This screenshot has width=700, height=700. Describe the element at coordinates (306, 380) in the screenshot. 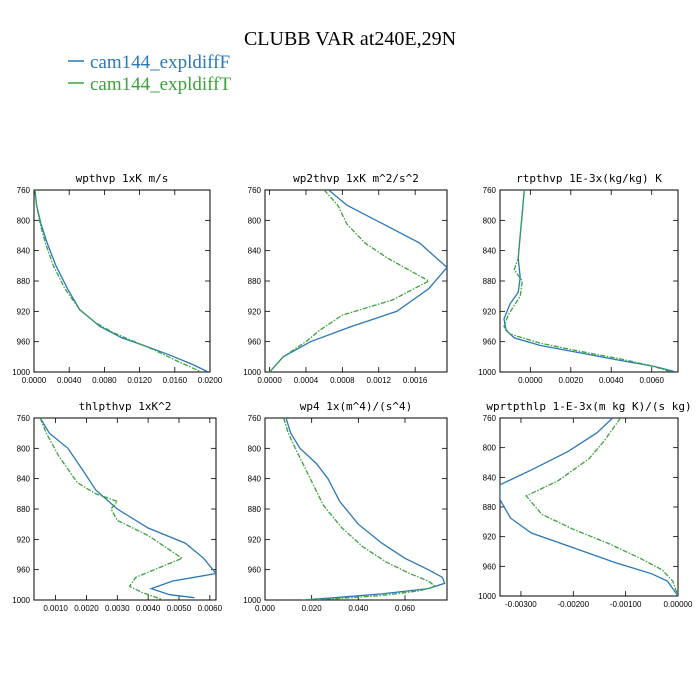

I see `x-tick-label: 0.0004` at that location.